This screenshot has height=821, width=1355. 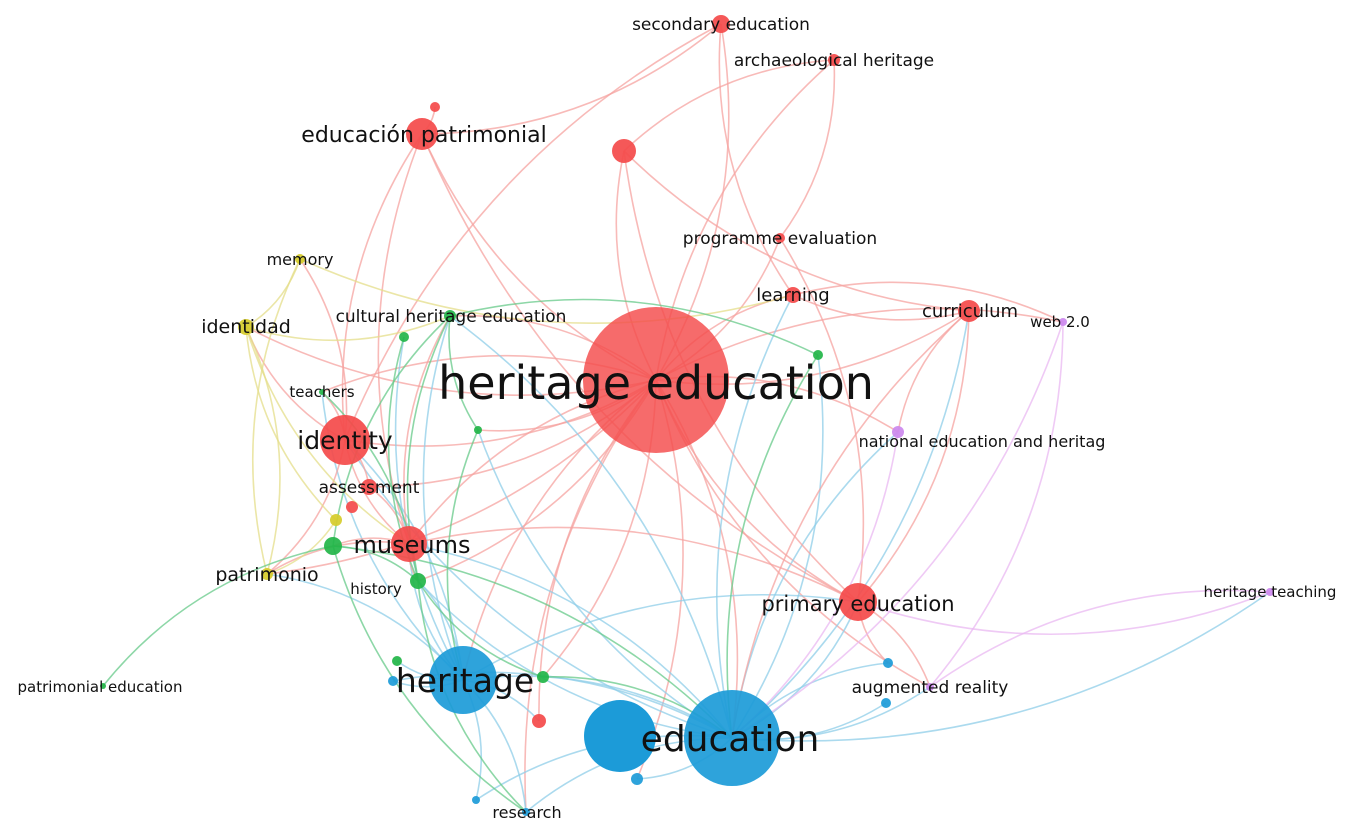 I want to click on edge-augmented-reality-heritage-teaching, so click(x=1100, y=638).